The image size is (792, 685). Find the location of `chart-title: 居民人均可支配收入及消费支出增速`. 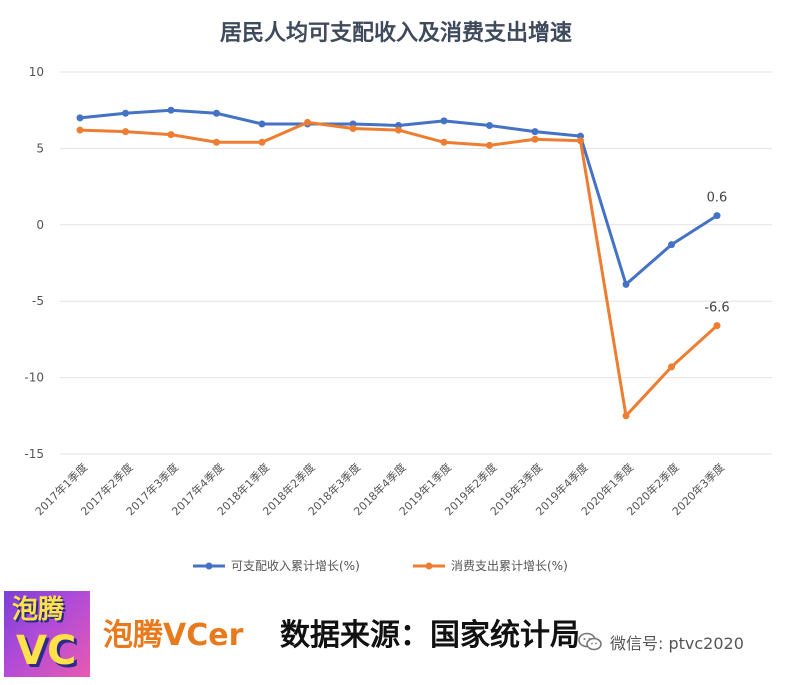

chart-title: 居民人均可支配收入及消费支出增速 is located at coordinates (396, 33).